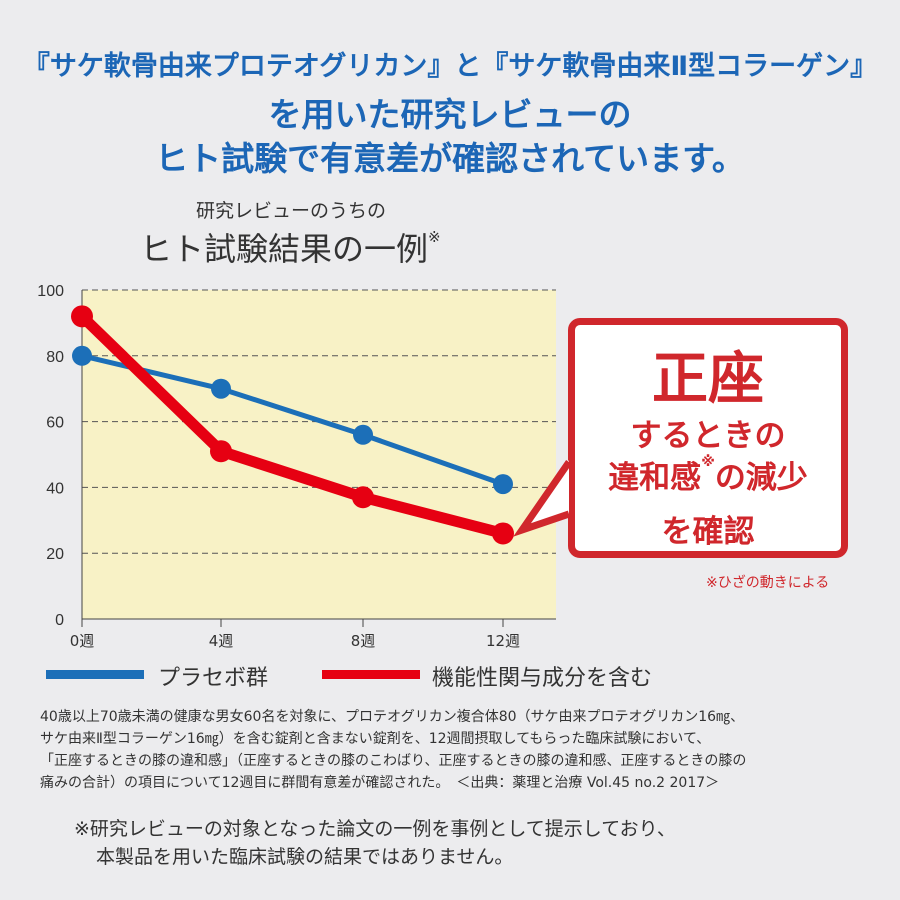  I want to click on y-tick-label-60: 60, so click(55, 423).